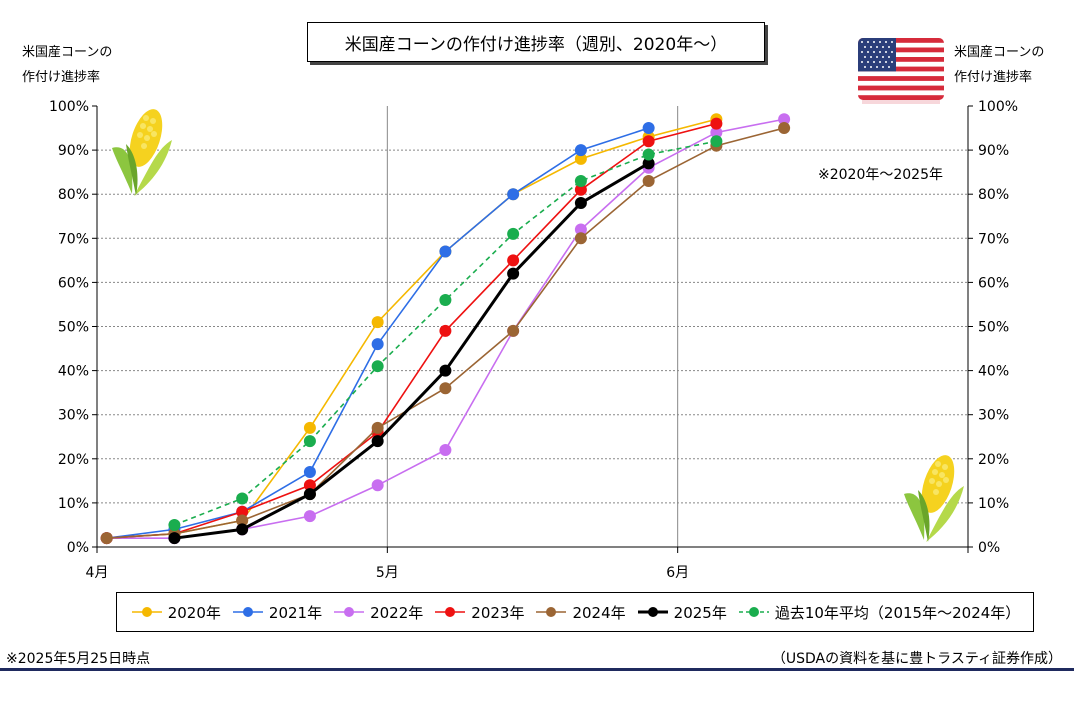  I want to click on y-tick-label-right: 20%, so click(993, 460).